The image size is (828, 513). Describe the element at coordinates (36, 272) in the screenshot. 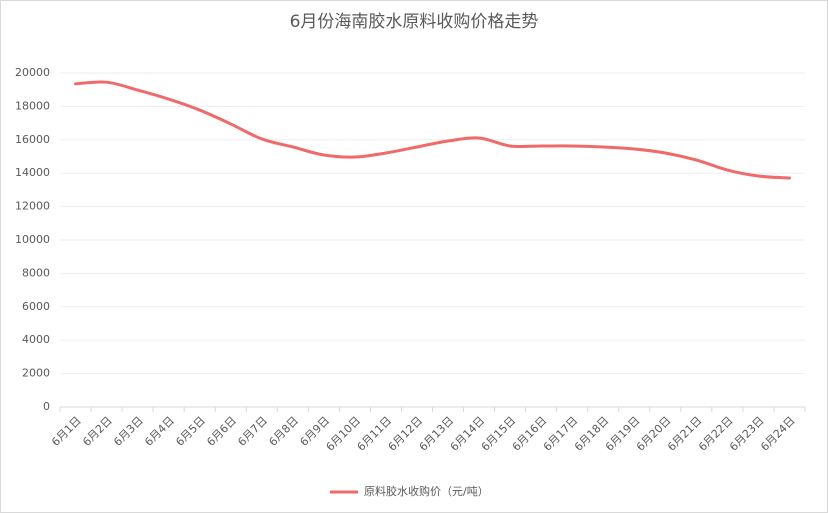

I see `y-tick-label: 8000` at that location.